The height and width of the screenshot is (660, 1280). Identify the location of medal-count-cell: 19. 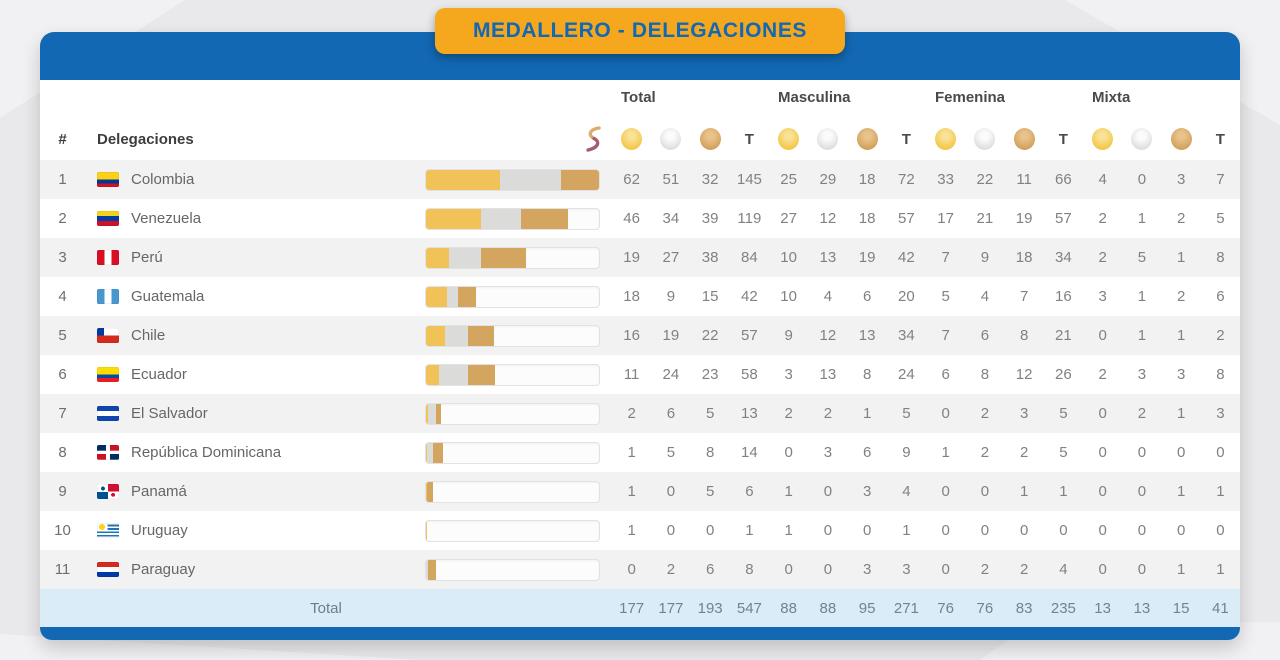
(631, 257).